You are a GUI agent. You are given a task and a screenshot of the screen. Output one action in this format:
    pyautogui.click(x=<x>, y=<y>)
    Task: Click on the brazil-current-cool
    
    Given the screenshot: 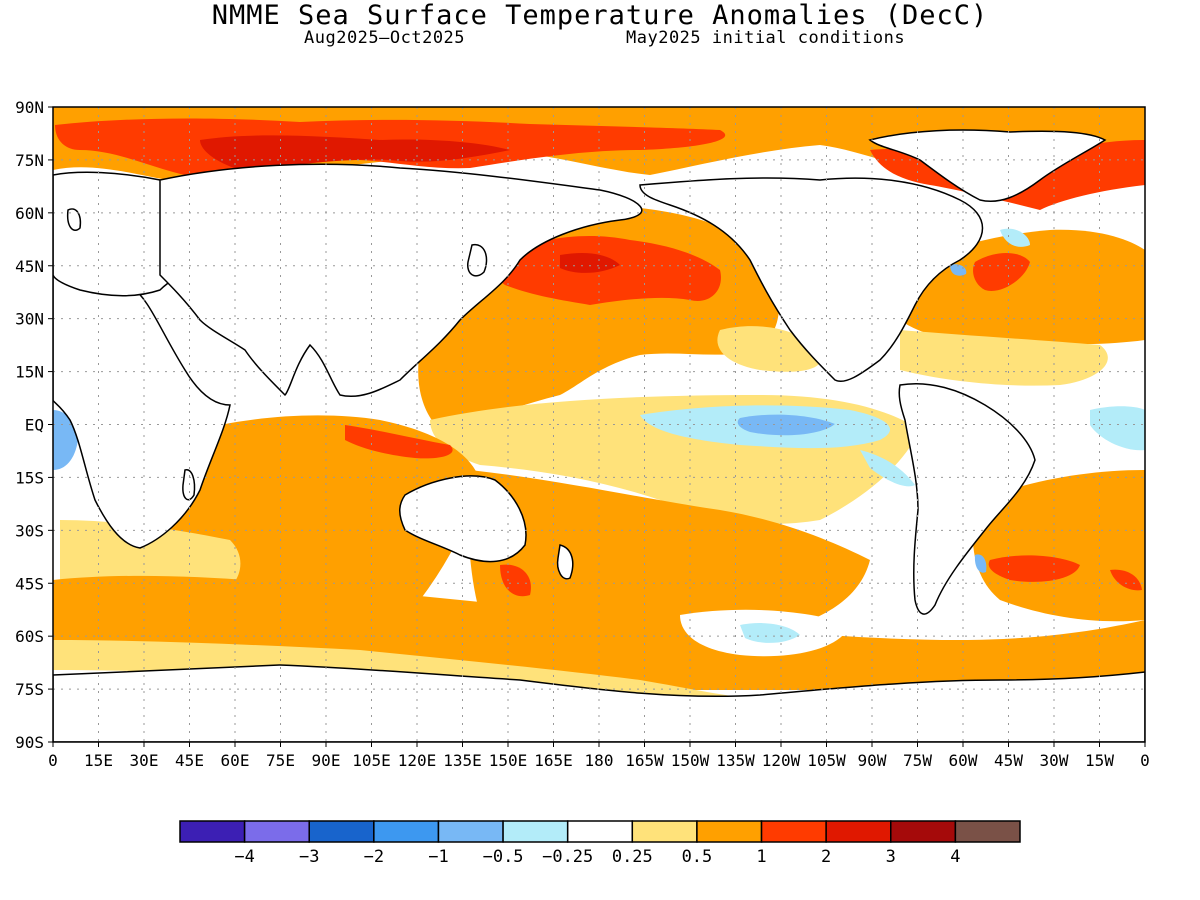 What is the action you would take?
    pyautogui.click(x=980, y=563)
    